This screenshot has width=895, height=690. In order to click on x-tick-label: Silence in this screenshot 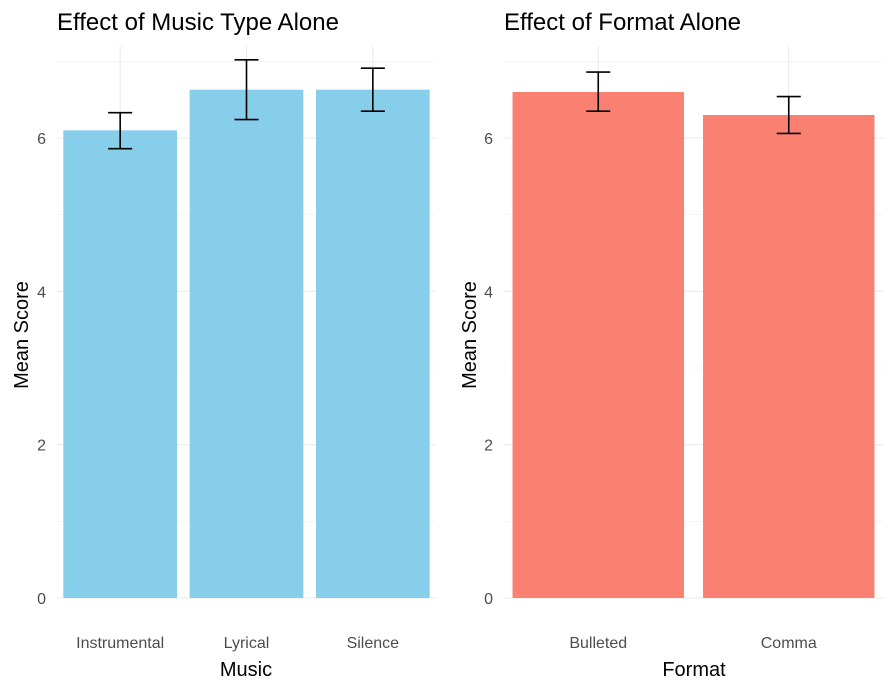, I will do `click(373, 643)`.